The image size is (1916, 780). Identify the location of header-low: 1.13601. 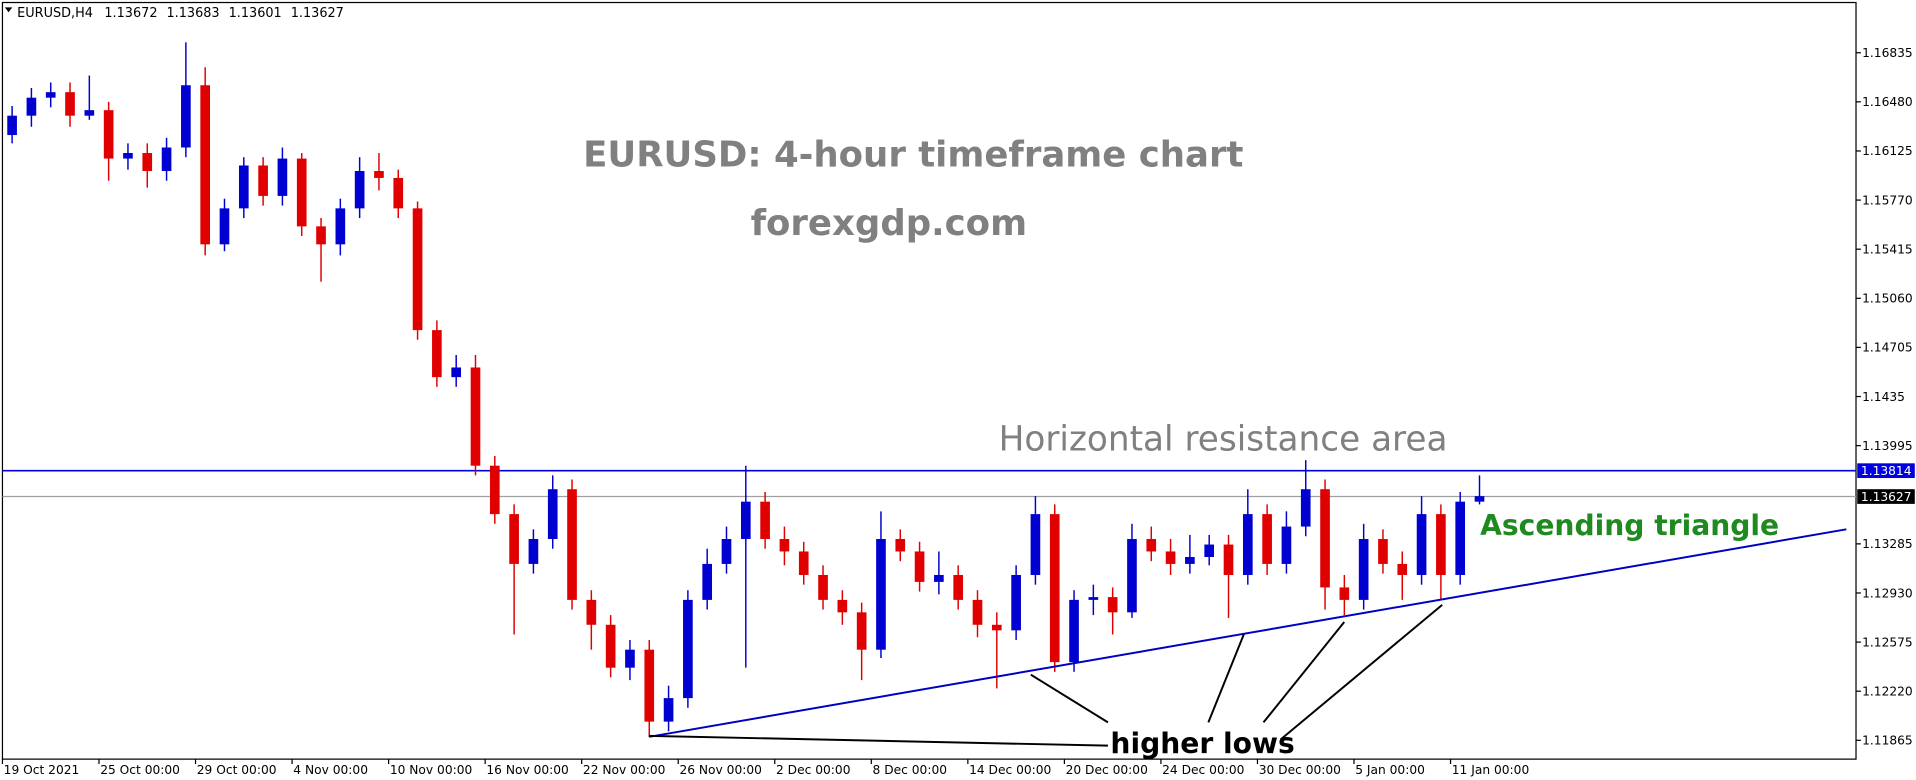
(255, 13).